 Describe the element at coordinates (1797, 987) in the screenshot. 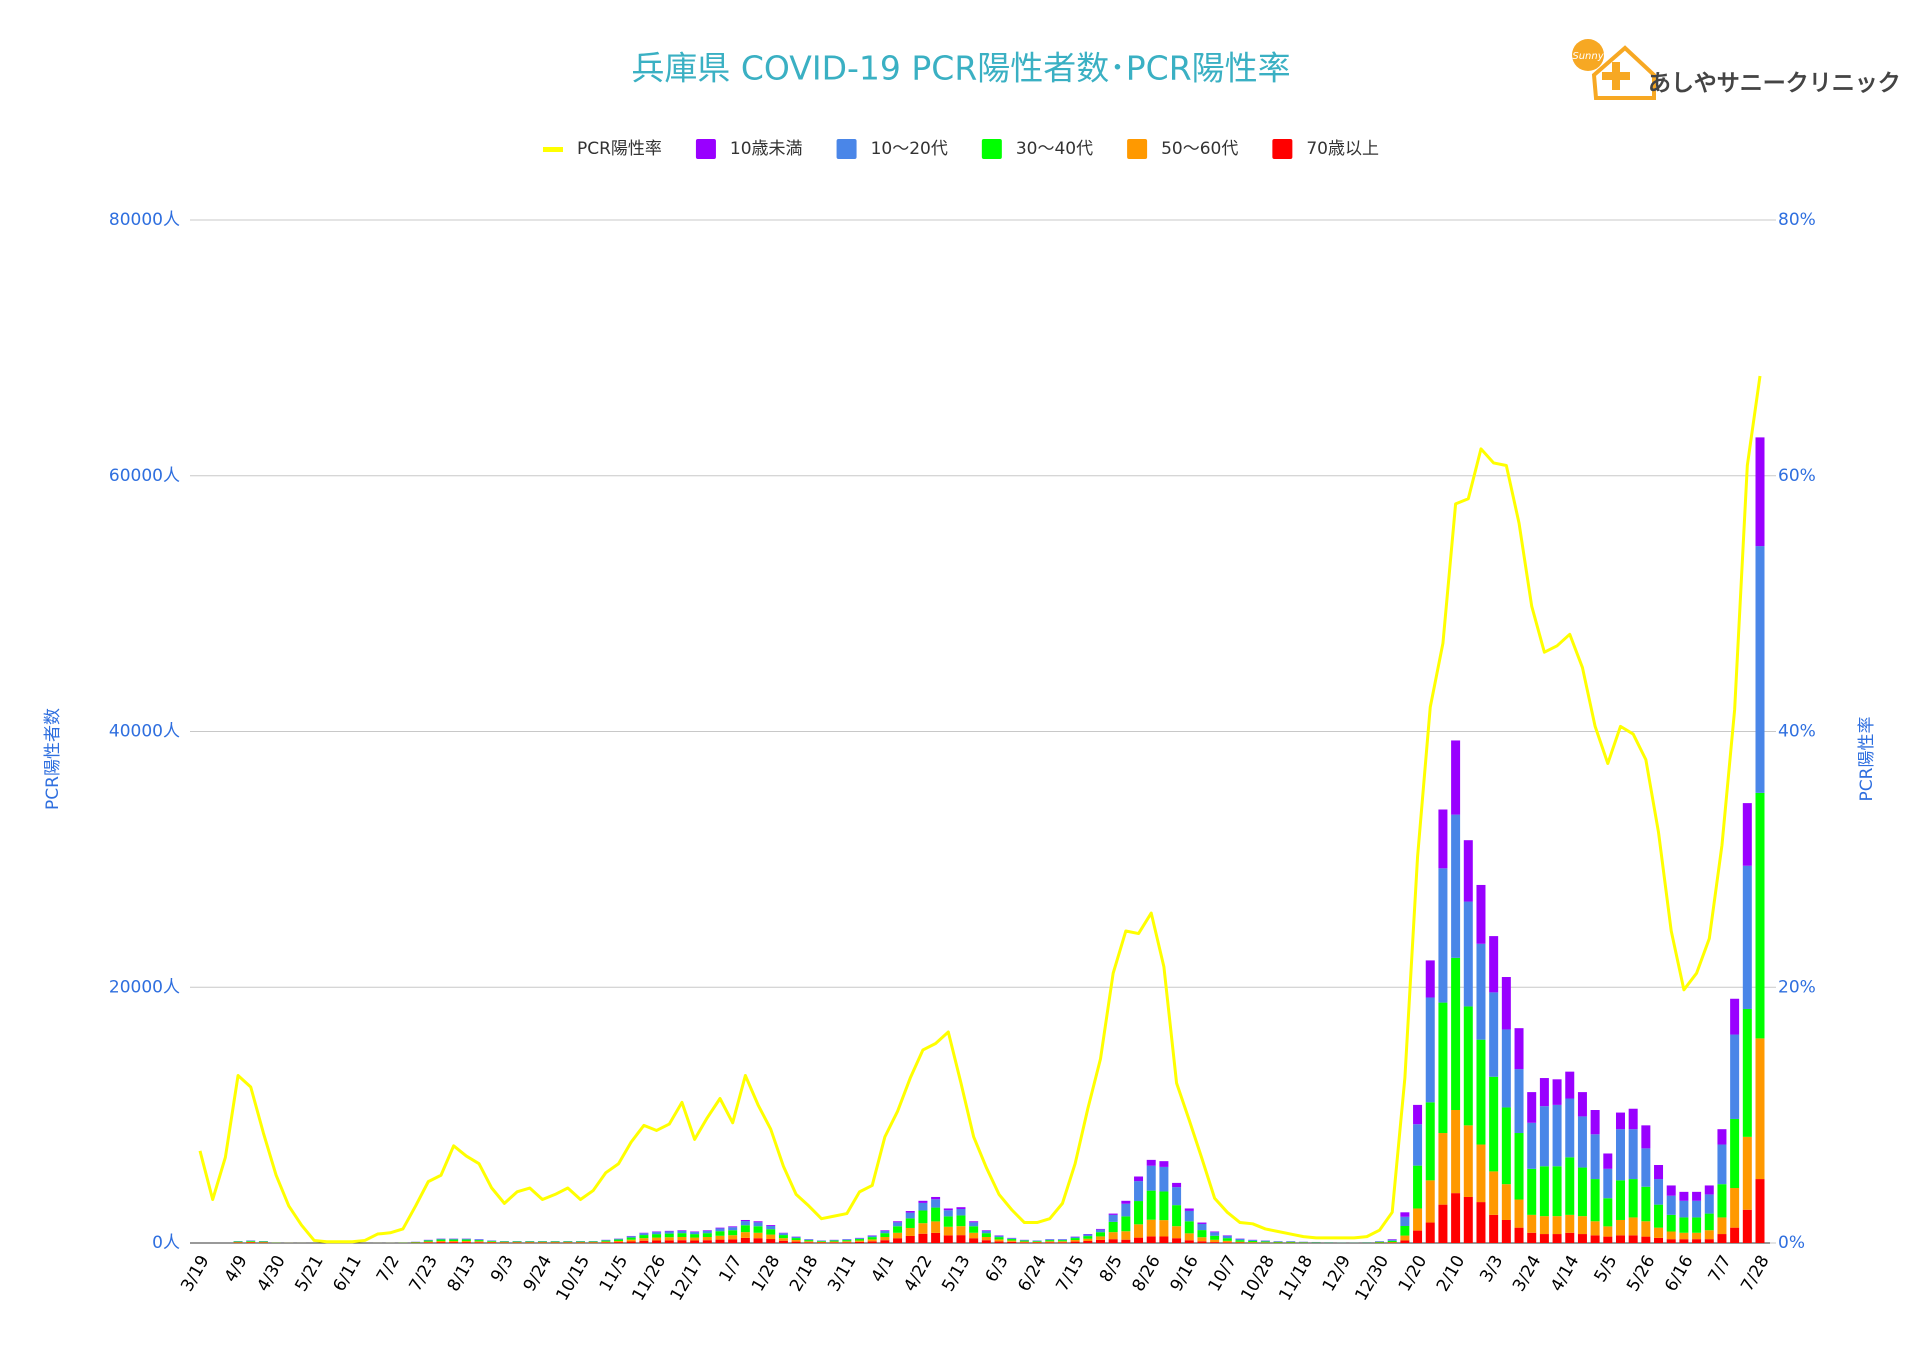

I see `y2-tick-label: 20%` at that location.